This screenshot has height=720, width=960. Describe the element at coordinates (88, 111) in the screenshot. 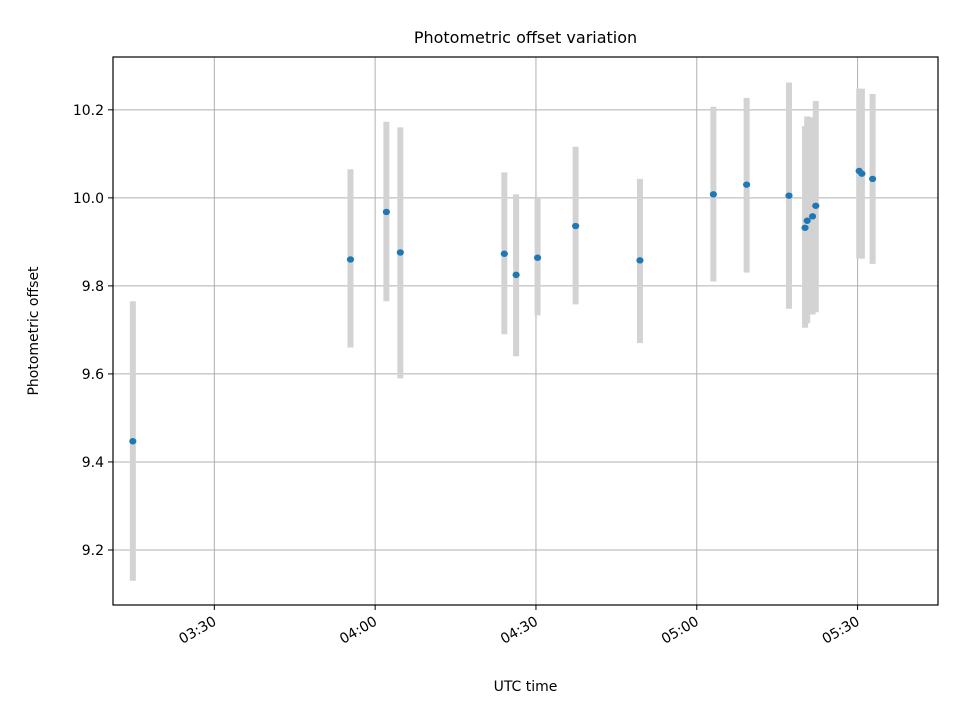

I see `y-tick-label: 10.2` at that location.